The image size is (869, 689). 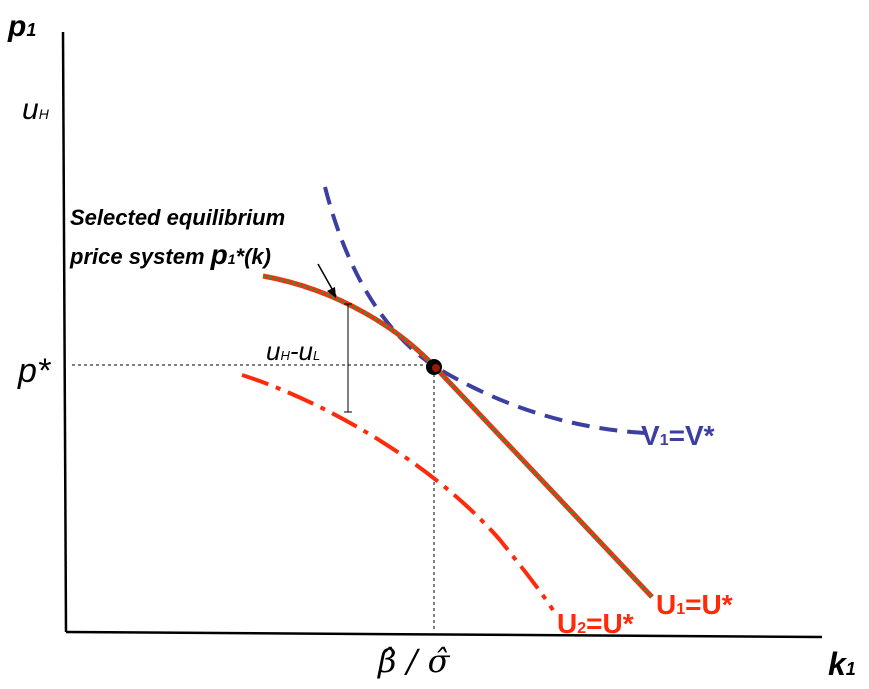 I want to click on v1-curve, so click(x=484, y=310).